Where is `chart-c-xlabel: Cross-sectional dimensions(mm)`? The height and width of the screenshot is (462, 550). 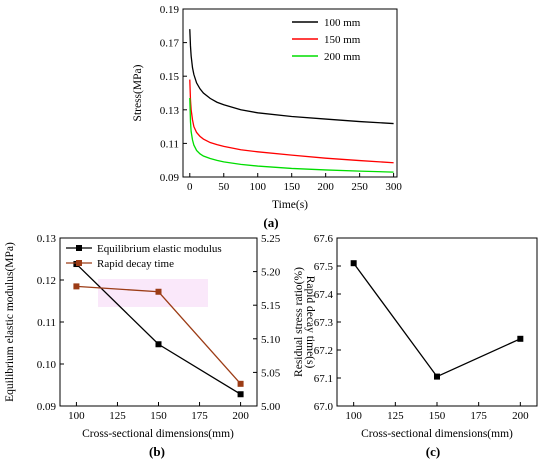 chart-c-xlabel: Cross-sectional dimensions(mm) is located at coordinates (437, 434).